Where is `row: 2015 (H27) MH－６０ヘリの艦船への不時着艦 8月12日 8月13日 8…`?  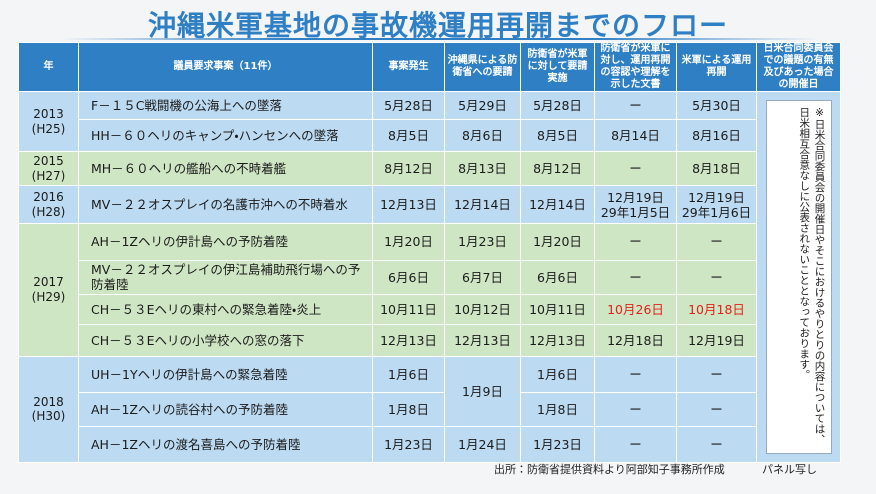 row: 2015 (H27) MH－６０ヘリの艦船への不時着艦 8月12日 8月13日 8… is located at coordinates (429, 168).